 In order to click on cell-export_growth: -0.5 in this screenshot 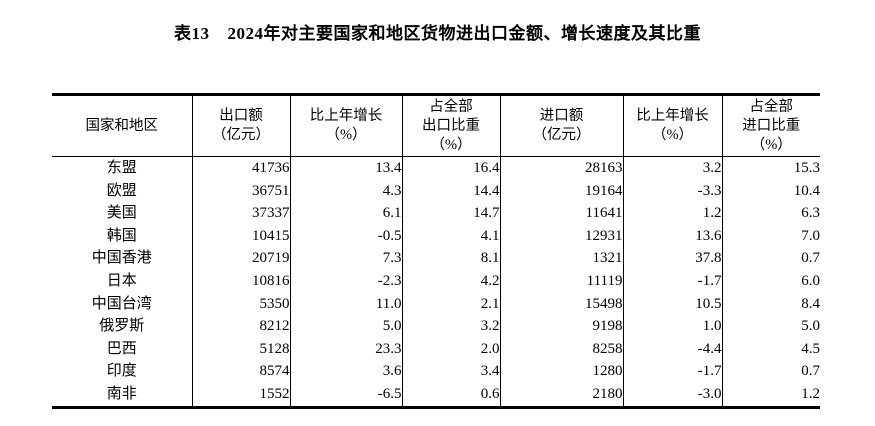, I will do `click(345, 236)`.